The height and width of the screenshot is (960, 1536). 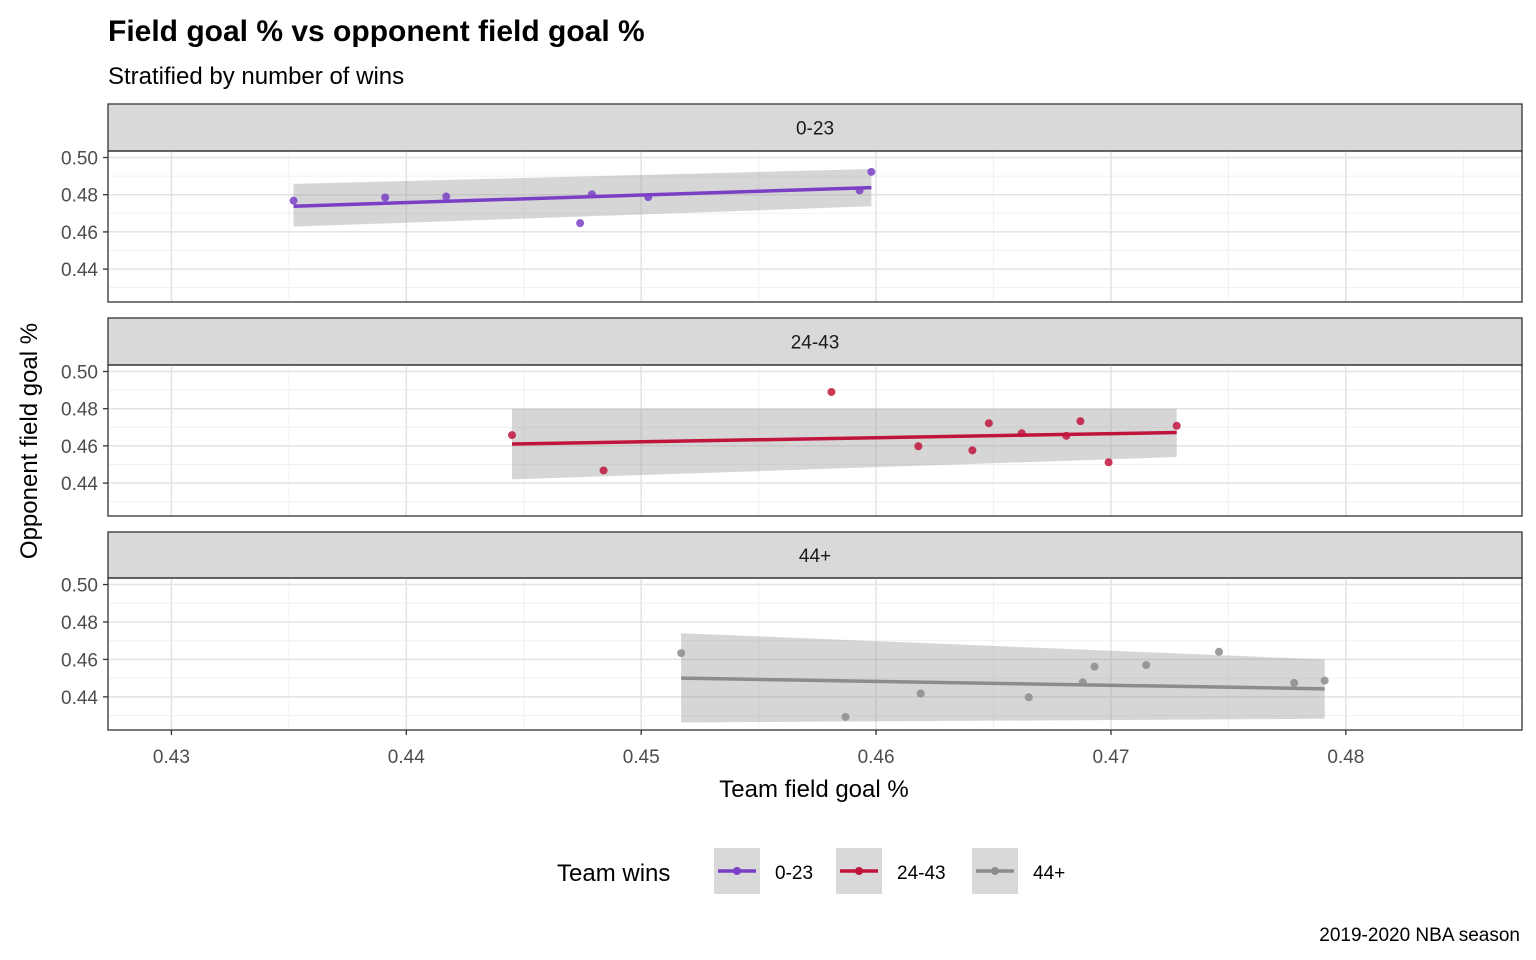 What do you see at coordinates (1110, 757) in the screenshot?
I see `x-tick-label: 0.47` at bounding box center [1110, 757].